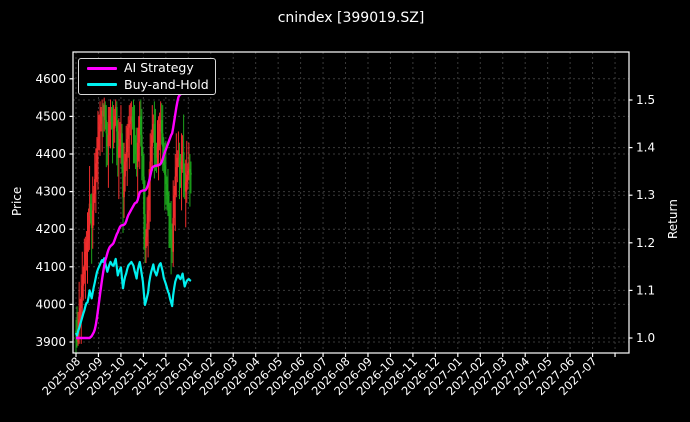 This screenshot has width=690, height=422. I want to click on candlestick-series, so click(133, 225).